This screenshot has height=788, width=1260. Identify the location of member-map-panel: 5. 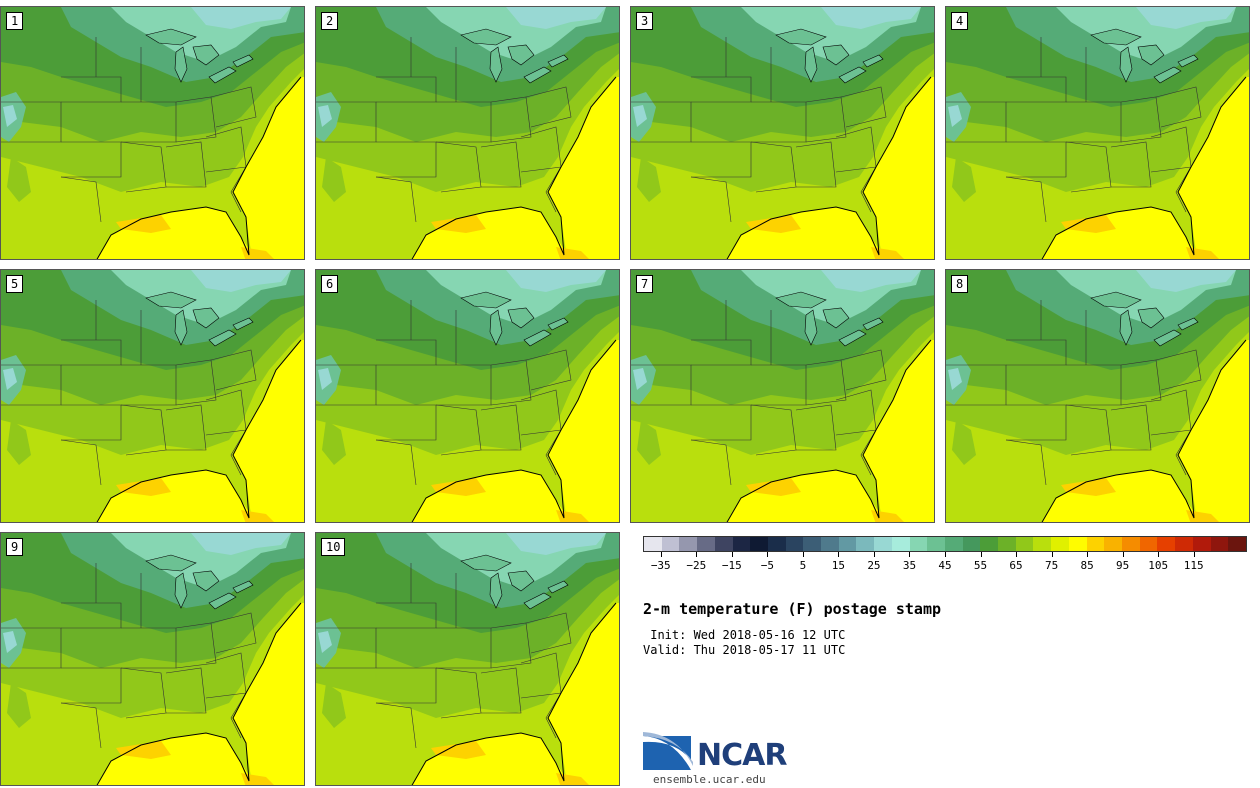
(152, 396).